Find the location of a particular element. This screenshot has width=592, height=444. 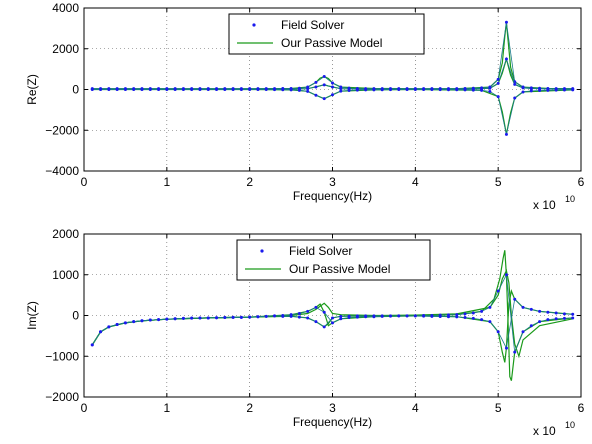

x-tick-label: 6 is located at coordinates (581, 182).